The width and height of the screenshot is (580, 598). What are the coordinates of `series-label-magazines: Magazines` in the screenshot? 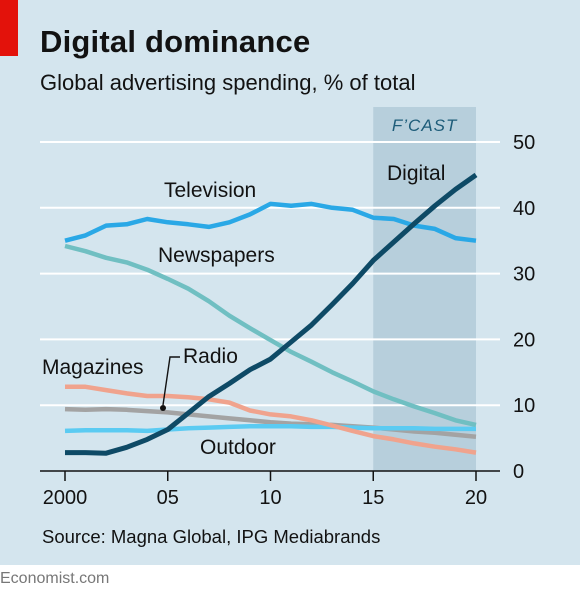 It's located at (93, 367).